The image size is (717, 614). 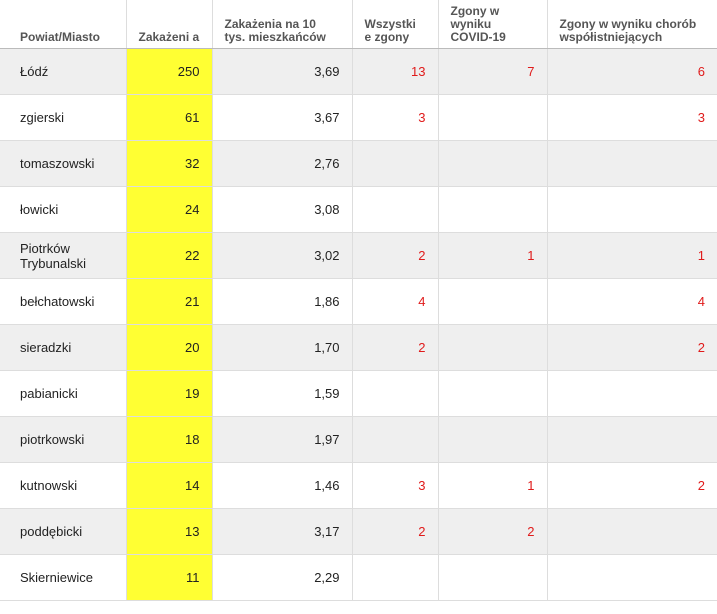 What do you see at coordinates (492, 24) in the screenshot?
I see `column-header-covid-deaths: Zgony w wyniku COVID-19` at bounding box center [492, 24].